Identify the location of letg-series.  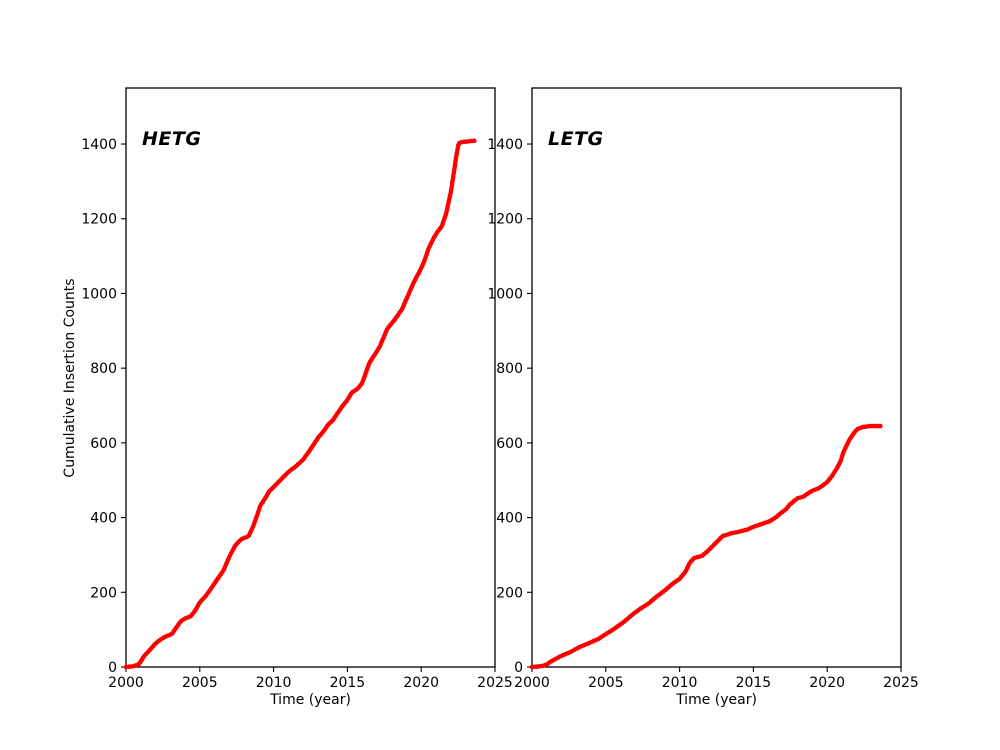
(706, 546).